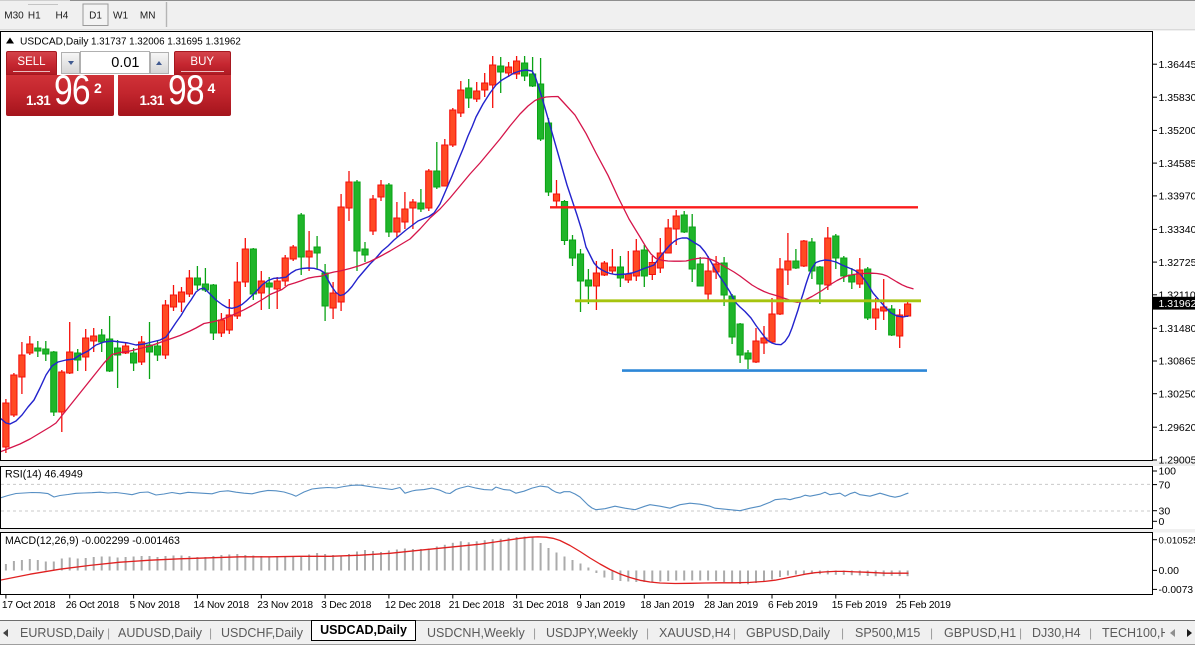 This screenshot has height=645, width=1195. Describe the element at coordinates (924, 605) in the screenshot. I see `svg-text: 25 Feb 2019` at that location.